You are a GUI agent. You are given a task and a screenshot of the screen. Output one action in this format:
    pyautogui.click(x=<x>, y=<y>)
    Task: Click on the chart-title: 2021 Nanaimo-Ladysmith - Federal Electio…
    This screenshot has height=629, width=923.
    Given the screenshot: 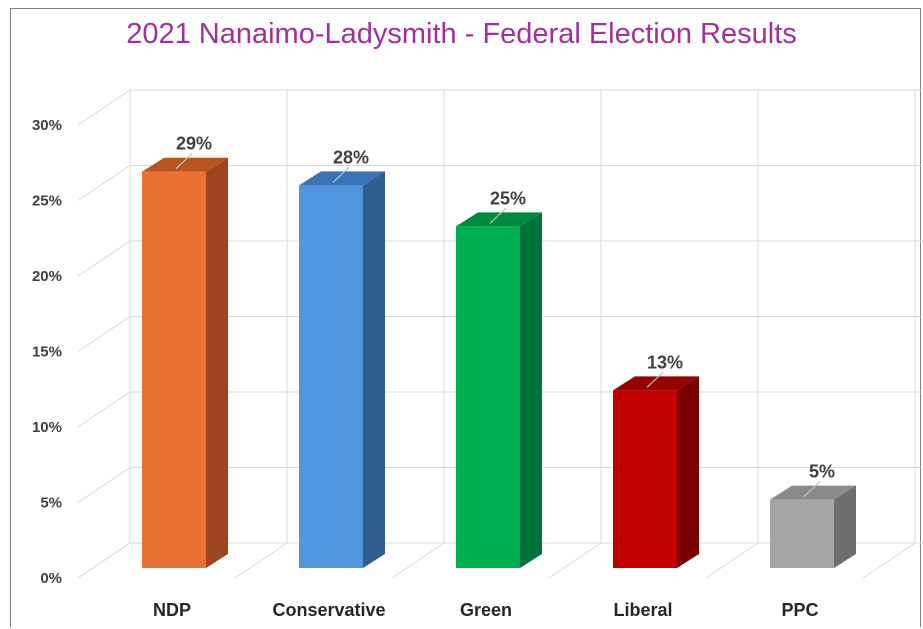 What is the action you would take?
    pyautogui.click(x=461, y=34)
    